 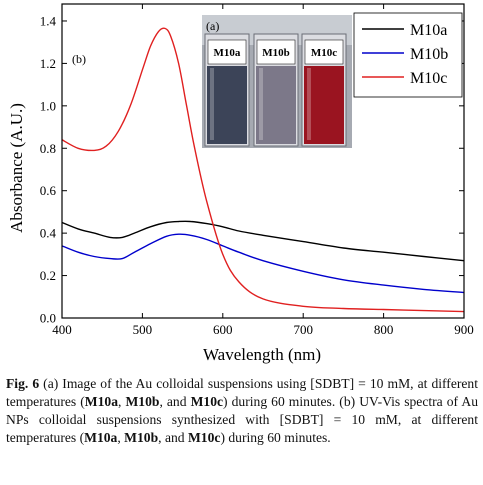 I want to click on x-tick-label: 900, so click(x=464, y=329).